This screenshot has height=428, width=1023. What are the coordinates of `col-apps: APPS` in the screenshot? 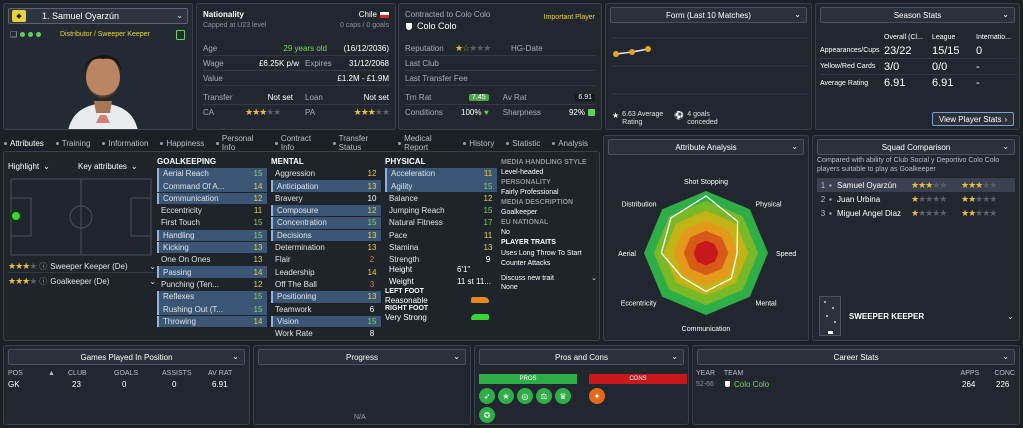 It's located at (970, 373).